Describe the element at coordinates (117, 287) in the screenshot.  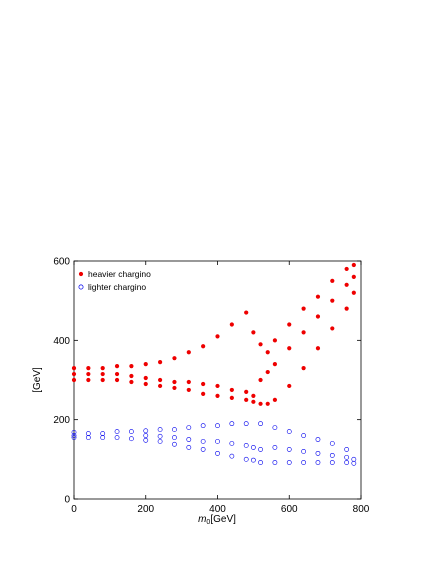
I see `legend-label-lighter: lighter chargino` at that location.